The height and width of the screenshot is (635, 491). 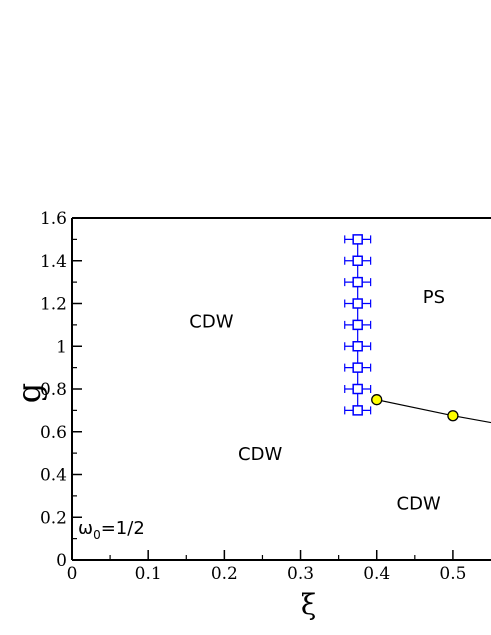 What do you see at coordinates (452, 574) in the screenshot?
I see `x-tick-label: 0.5` at bounding box center [452, 574].